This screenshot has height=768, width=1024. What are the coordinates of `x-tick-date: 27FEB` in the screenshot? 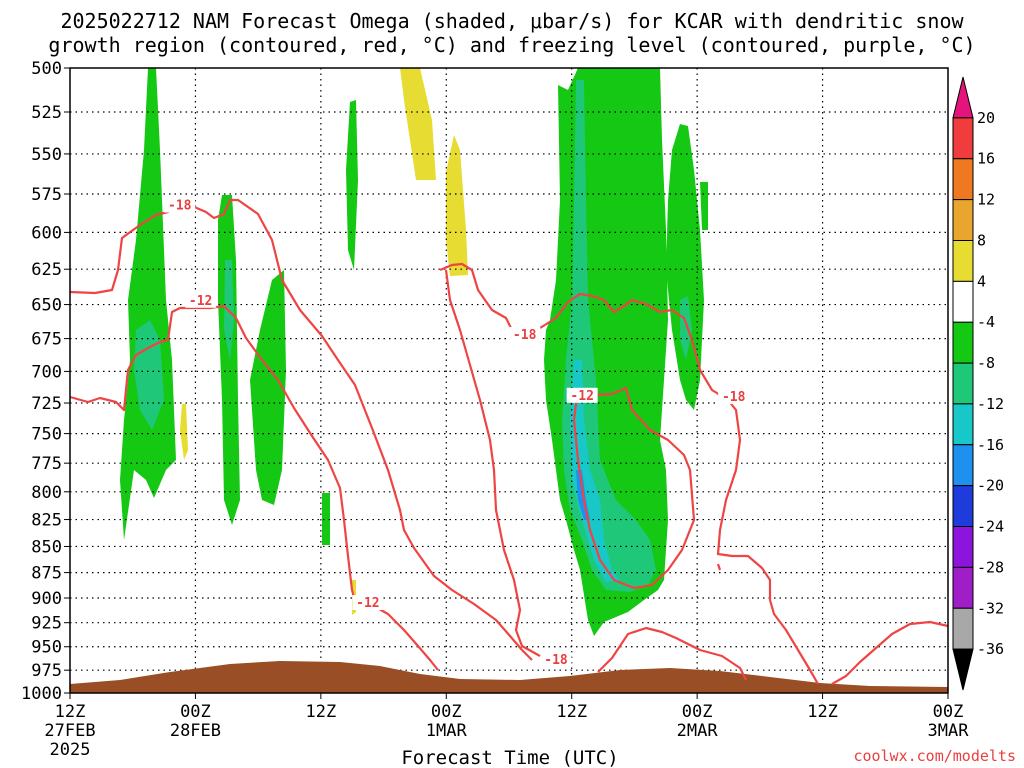 It's located at (69, 731).